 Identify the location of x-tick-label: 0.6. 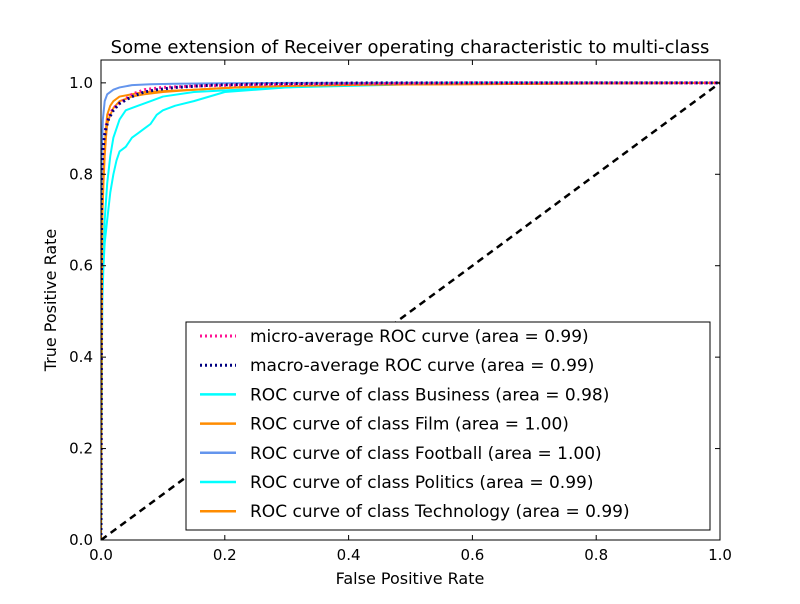
(472, 555).